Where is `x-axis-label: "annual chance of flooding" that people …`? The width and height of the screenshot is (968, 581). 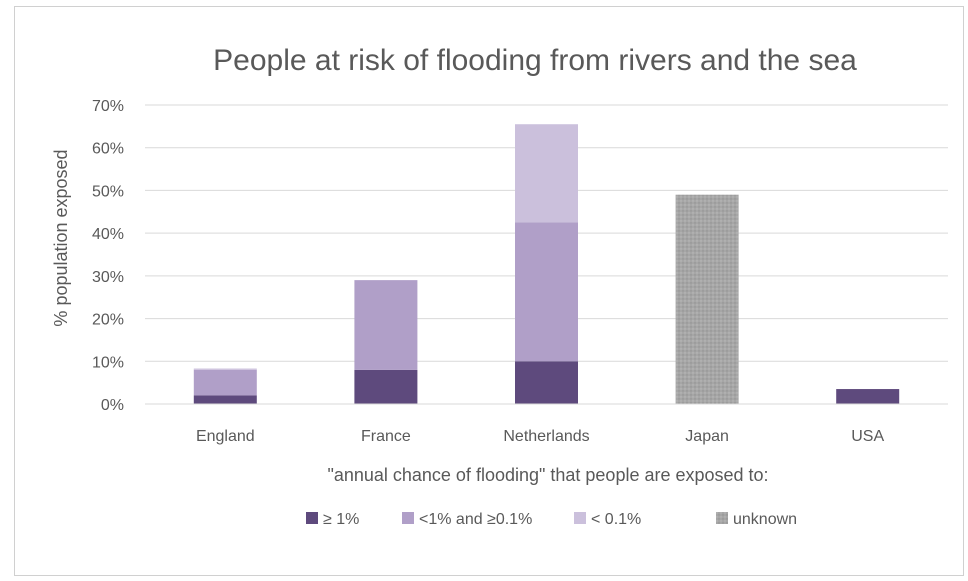 x-axis-label: "annual chance of flooding" that people … is located at coordinates (547, 475).